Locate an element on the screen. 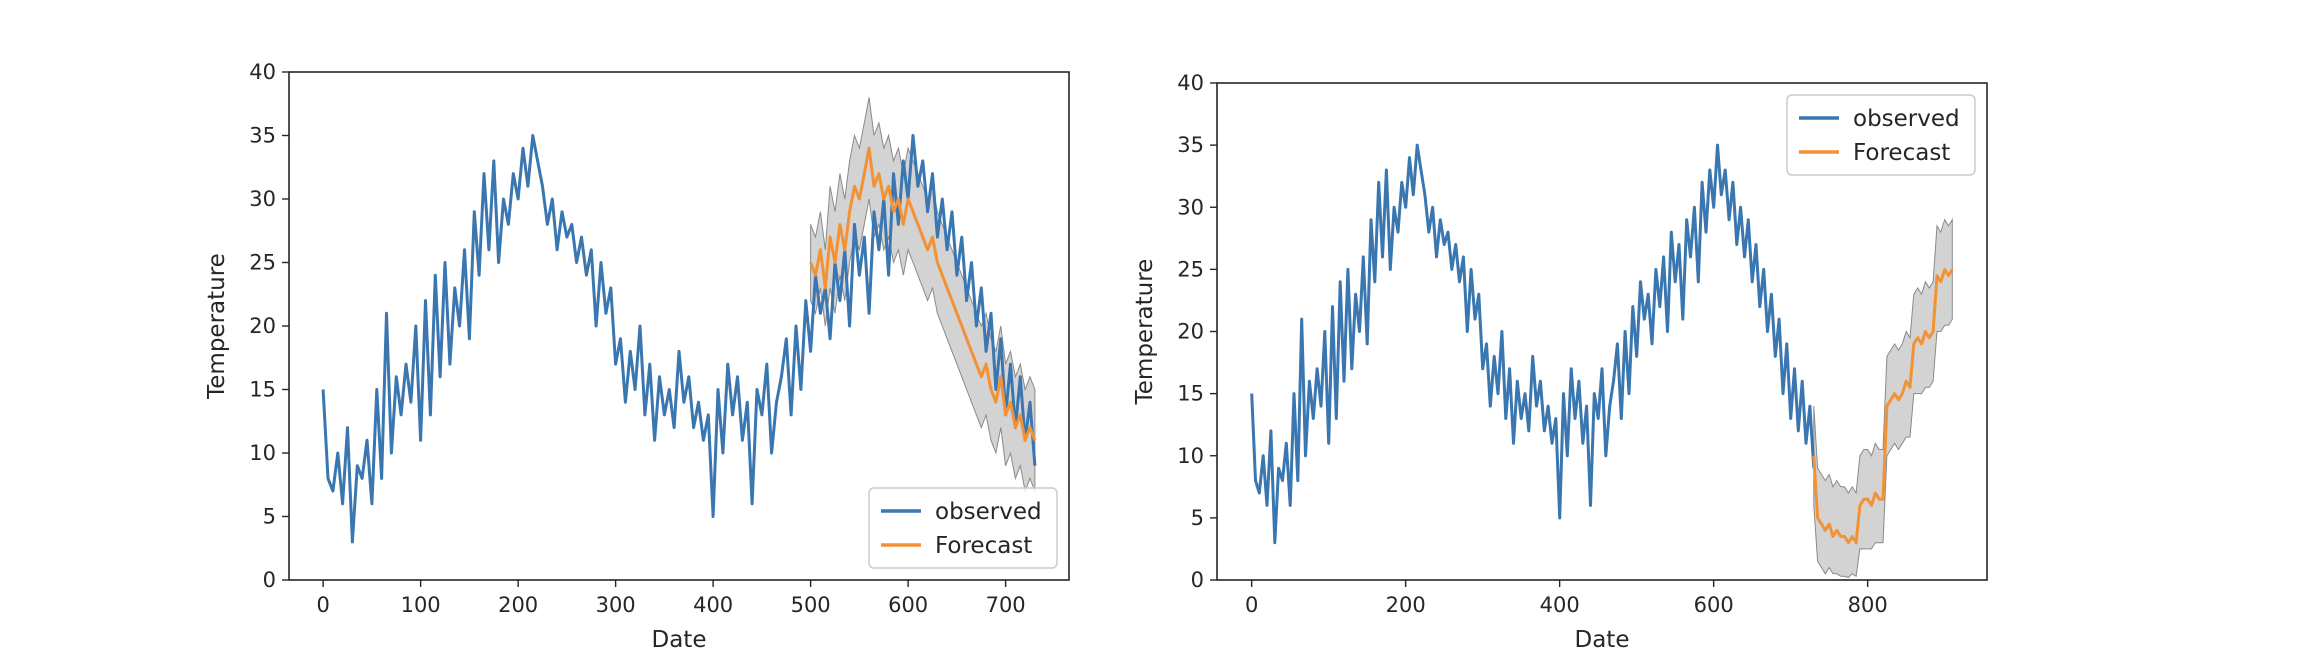  x-tick-label: 500 is located at coordinates (811, 605).